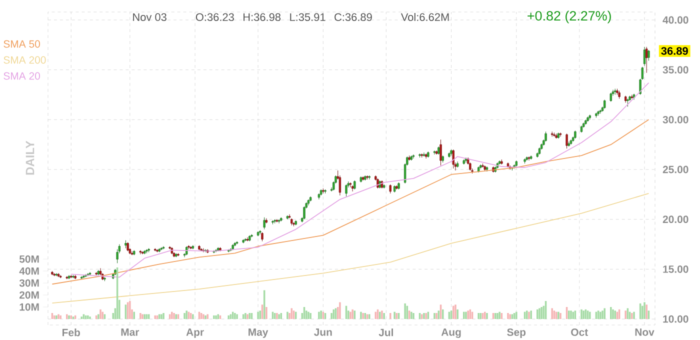  I want to click on y2-tick-label: 40M, so click(29, 271).